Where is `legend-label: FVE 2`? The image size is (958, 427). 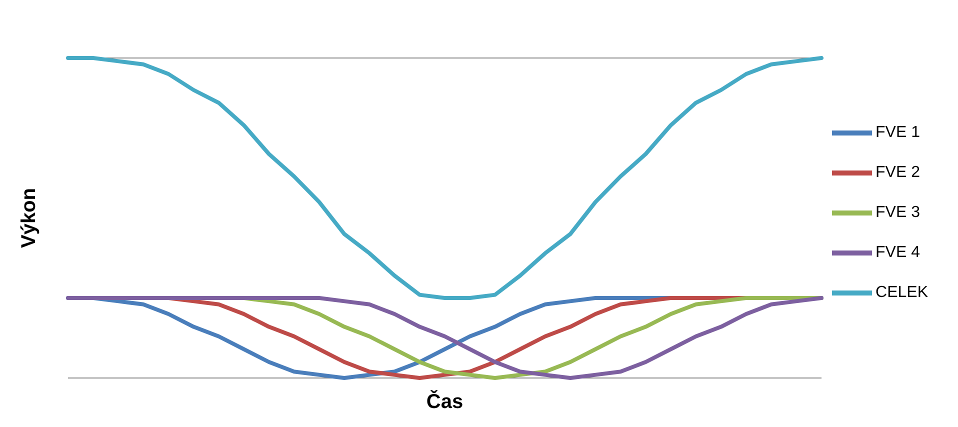 legend-label: FVE 2 is located at coordinates (898, 173).